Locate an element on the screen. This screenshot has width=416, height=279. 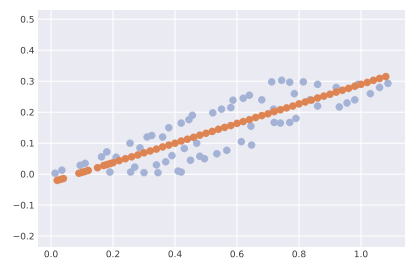
y-tick-label: 0.1 is located at coordinates (27, 143).